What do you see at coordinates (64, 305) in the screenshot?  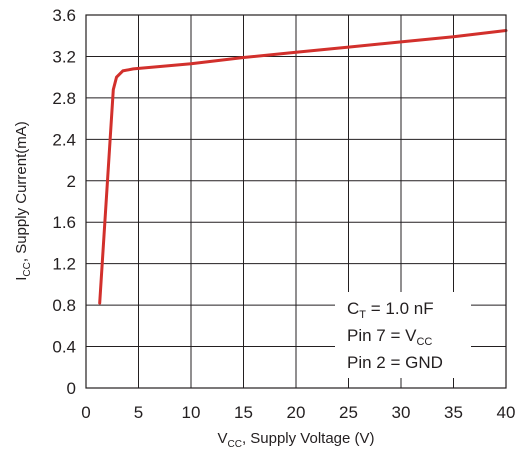 I see `y-tick-label: 0.8` at bounding box center [64, 305].